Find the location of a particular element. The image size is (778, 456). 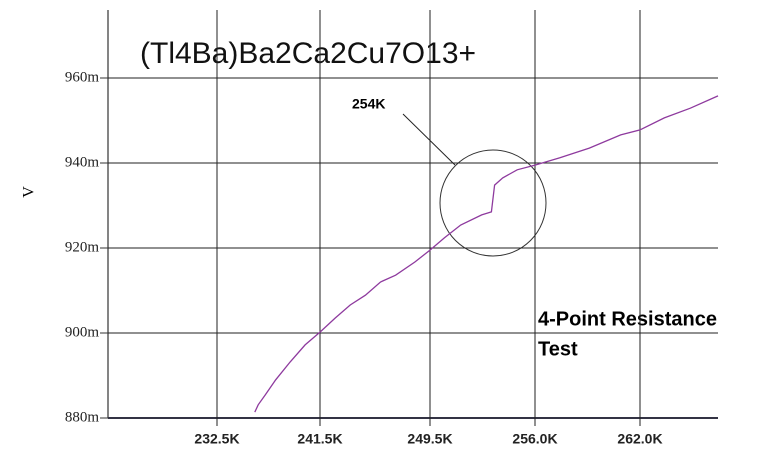

y-tick-label: 960m is located at coordinates (82, 77).